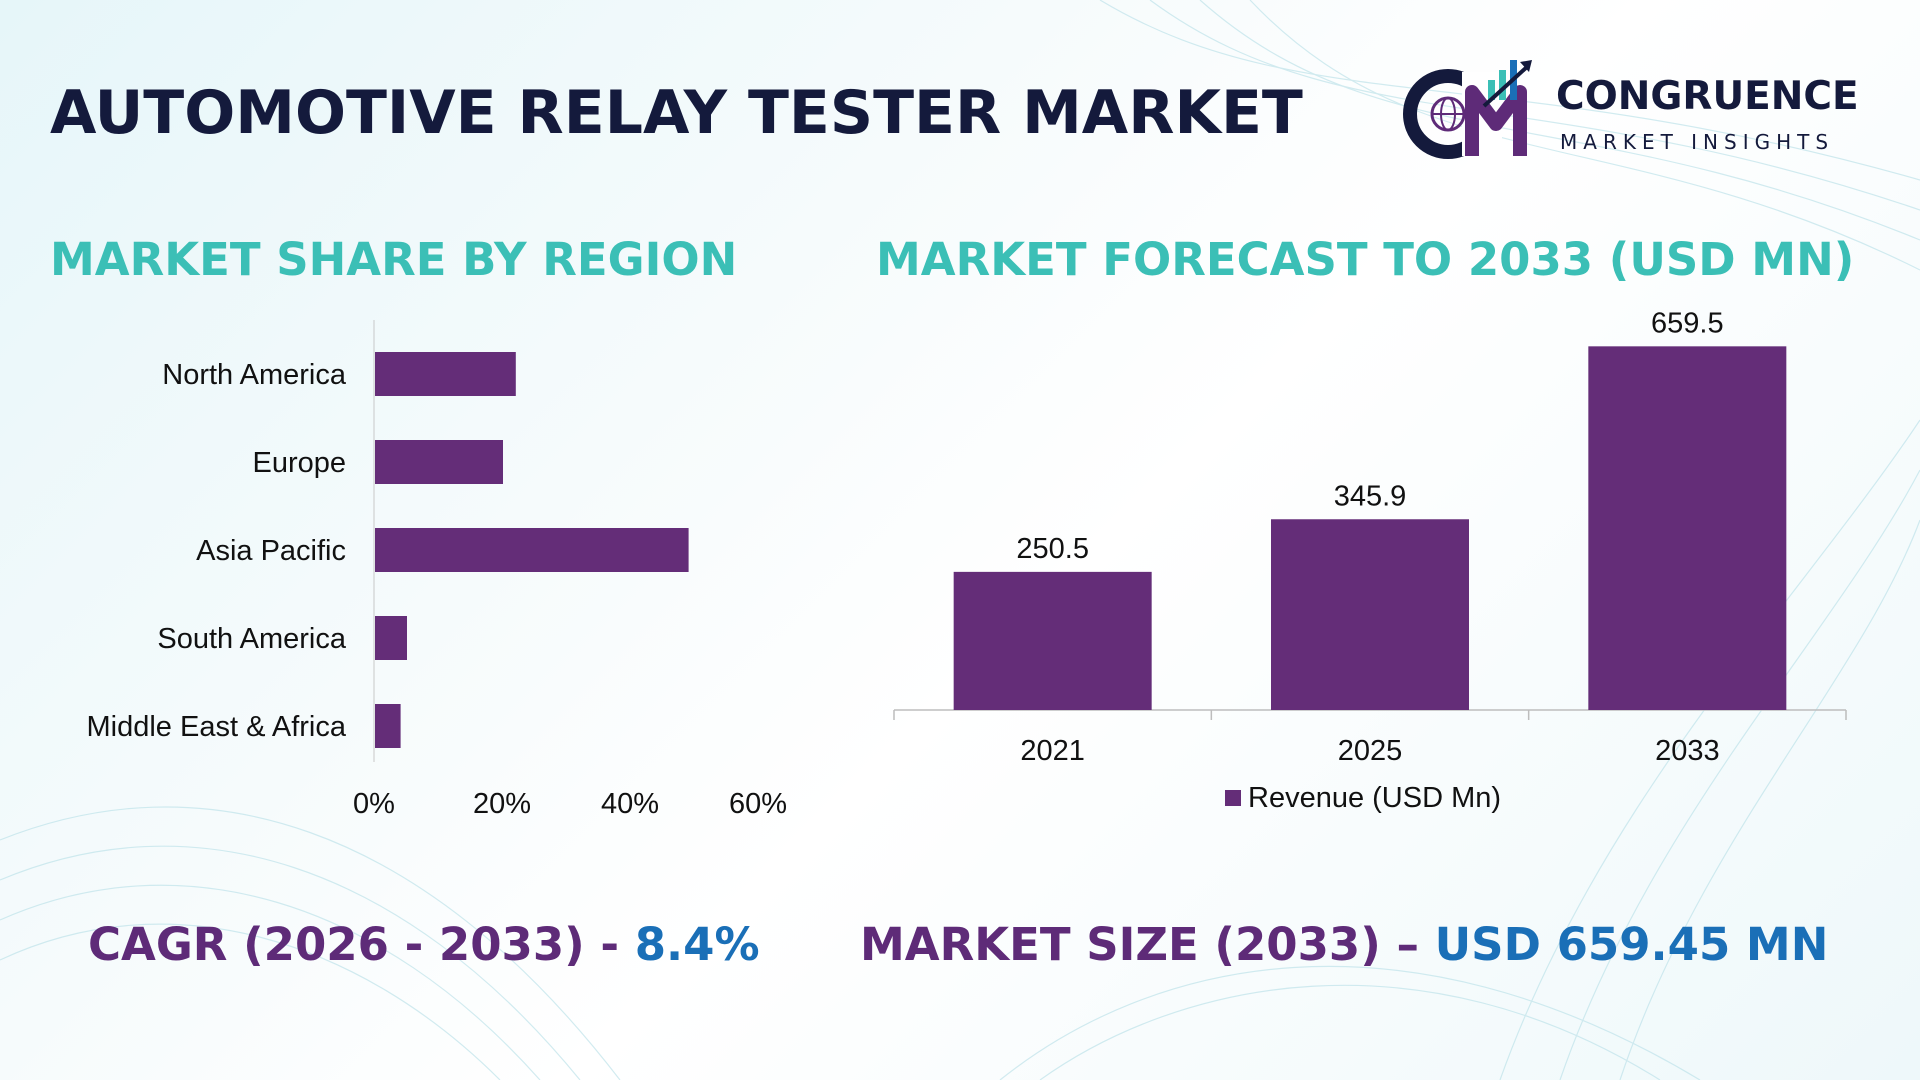  What do you see at coordinates (1374, 798) in the screenshot?
I see `legend-label: Revenue (USD Mn)` at bounding box center [1374, 798].